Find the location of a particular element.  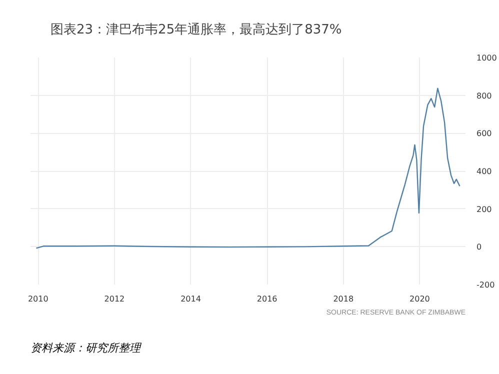

x-tick-label: 2012 is located at coordinates (114, 299).